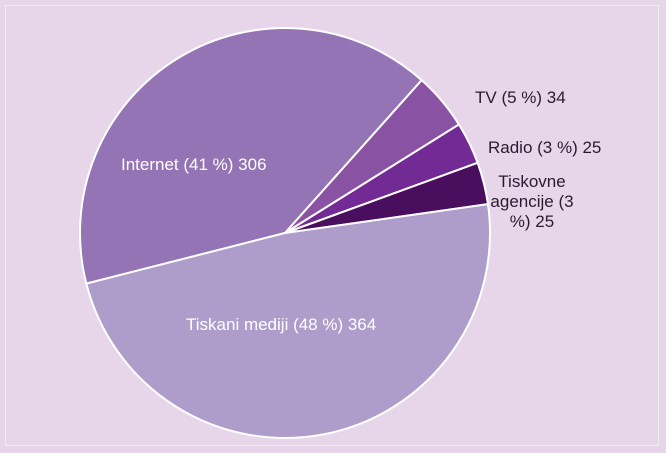 This screenshot has width=666, height=453. I want to click on slice-label: Radio (3 %) 25, so click(545, 147).